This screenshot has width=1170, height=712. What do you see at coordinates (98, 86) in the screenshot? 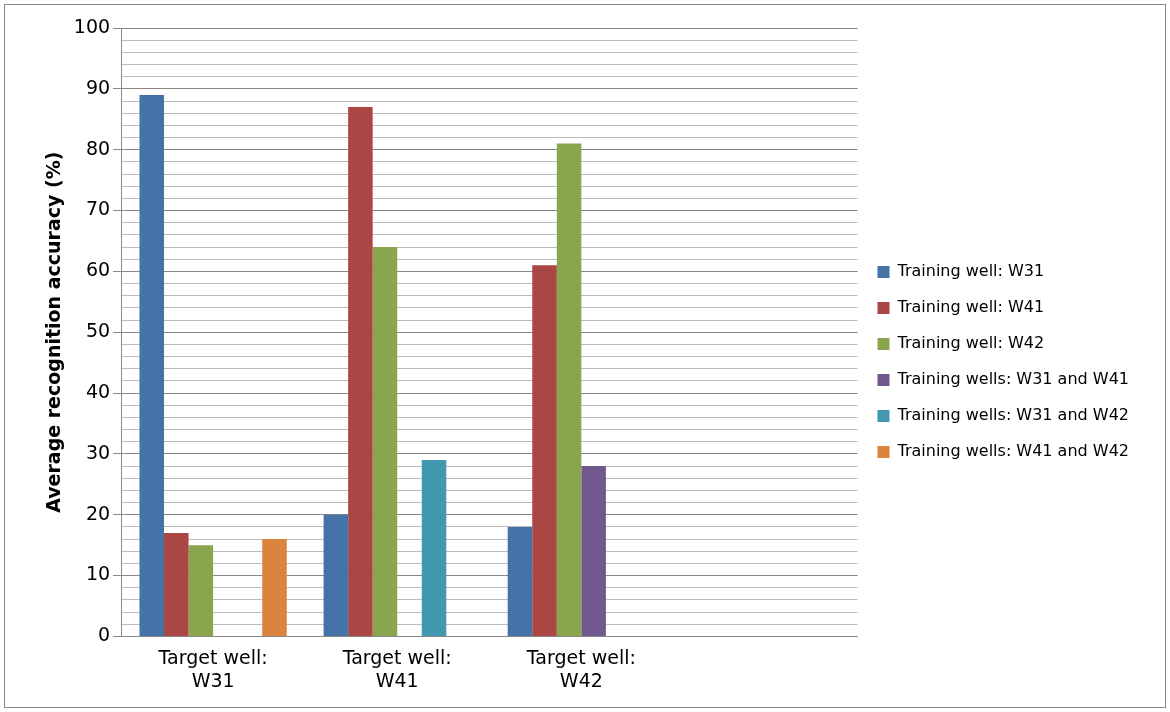
I see `y-tick-label: 90` at bounding box center [98, 86].